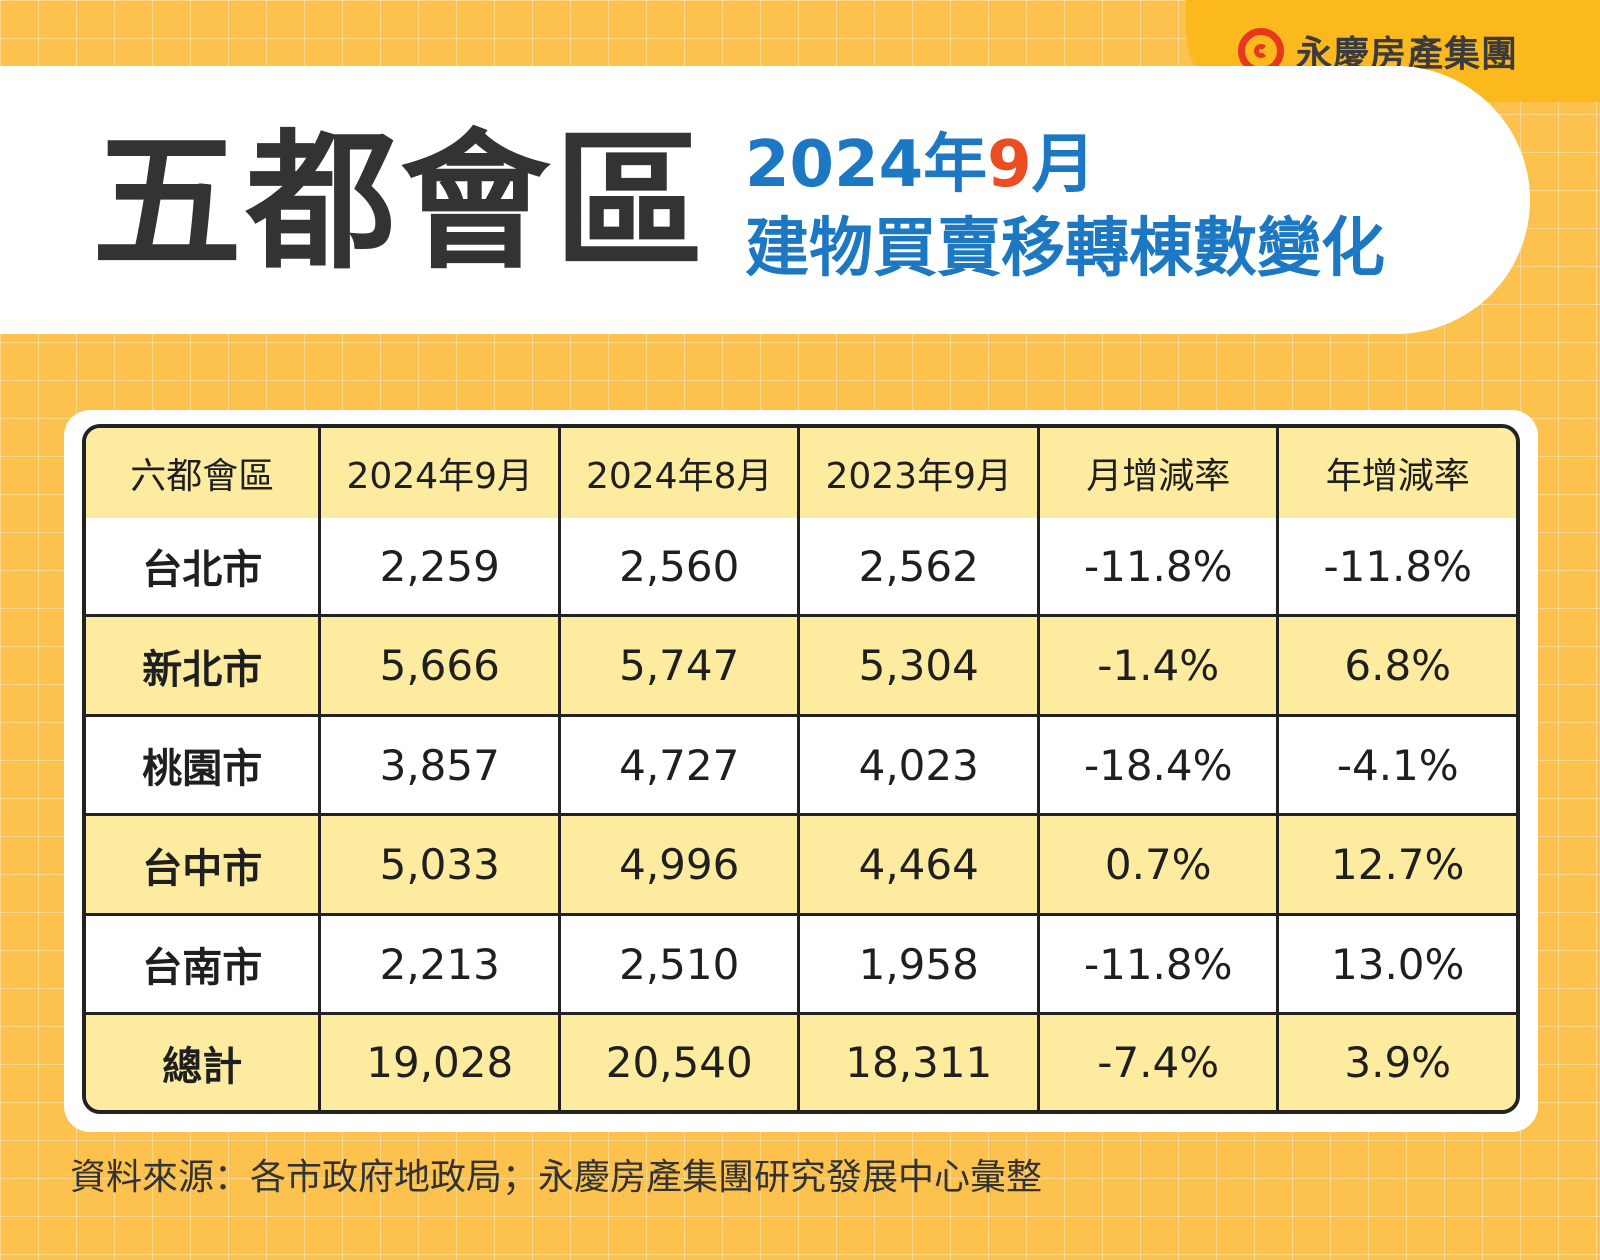  I want to click on subtitle-year: 2024年, so click(866, 165).